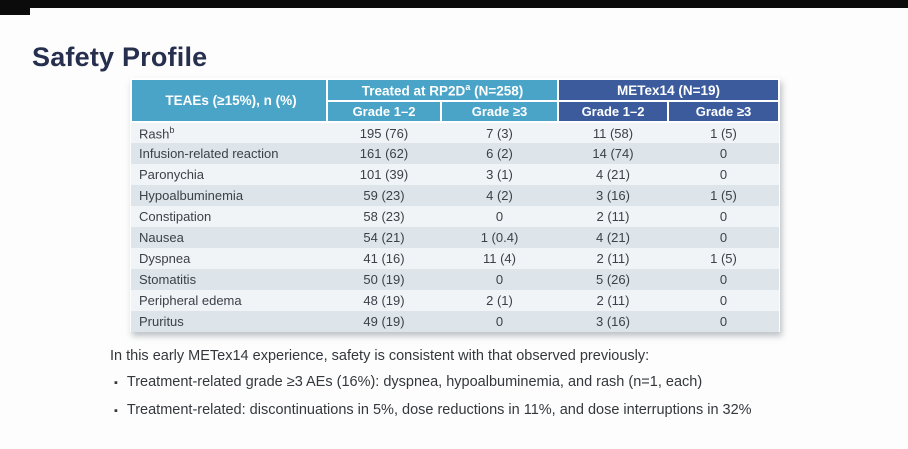 The image size is (908, 449). What do you see at coordinates (384, 258) in the screenshot?
I see `cell-rp2d-grade12: 41 (16)` at bounding box center [384, 258].